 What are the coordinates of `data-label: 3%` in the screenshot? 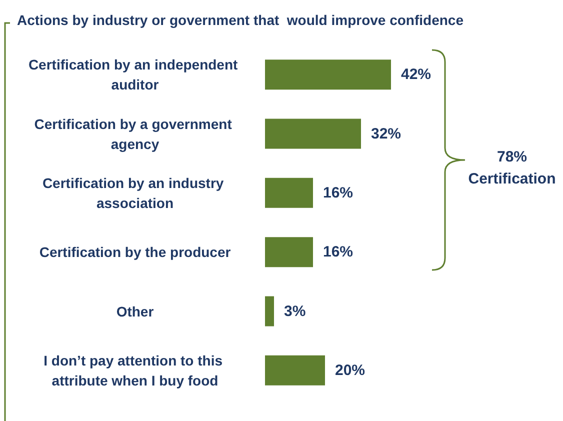 It's located at (295, 311).